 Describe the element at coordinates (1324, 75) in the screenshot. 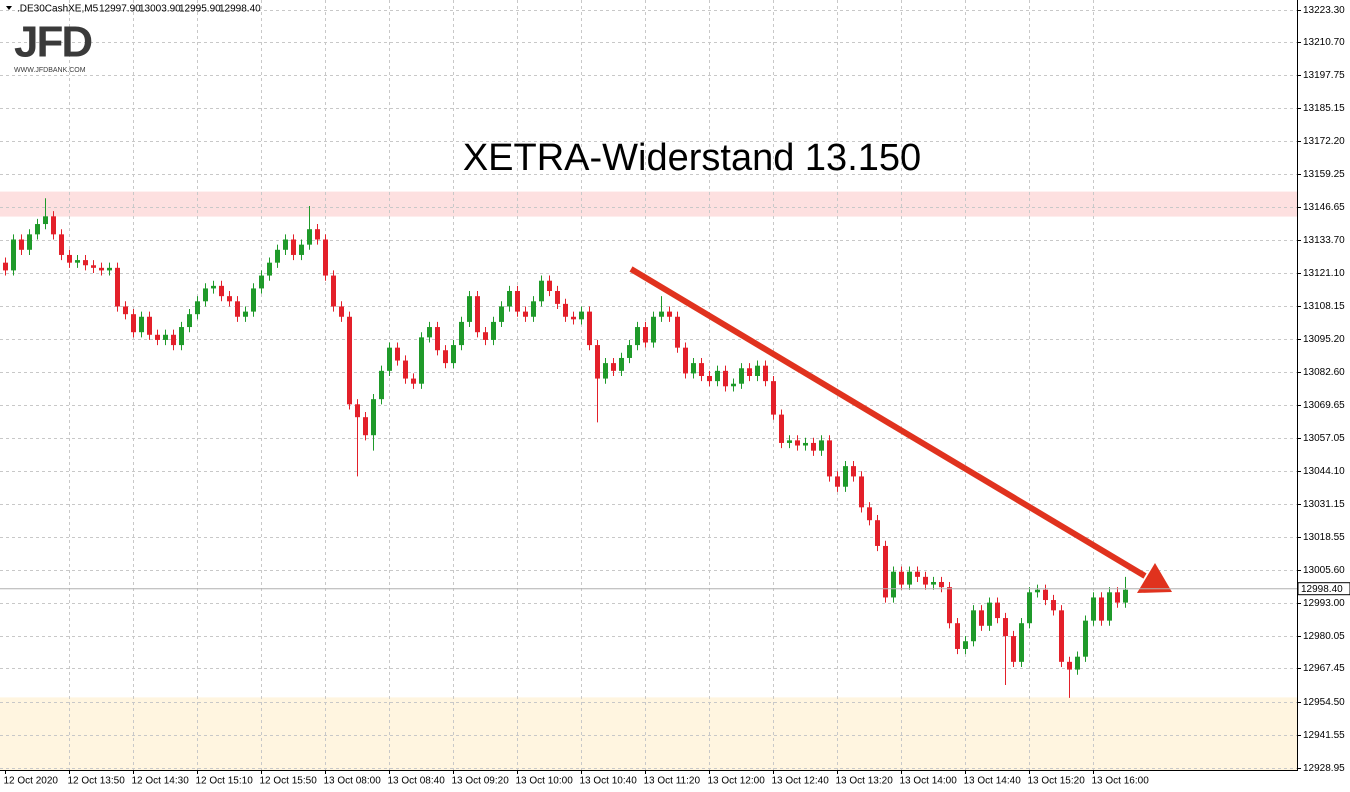

I see `y-tick-label: 13197.75` at that location.